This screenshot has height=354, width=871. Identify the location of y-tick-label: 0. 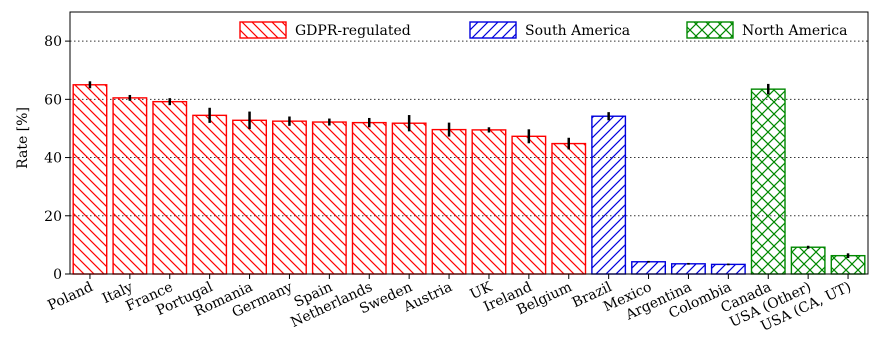
(57, 275).